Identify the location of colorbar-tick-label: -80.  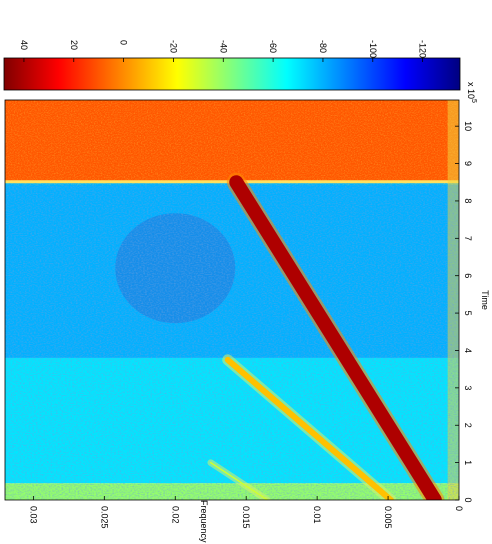
(323, 46).